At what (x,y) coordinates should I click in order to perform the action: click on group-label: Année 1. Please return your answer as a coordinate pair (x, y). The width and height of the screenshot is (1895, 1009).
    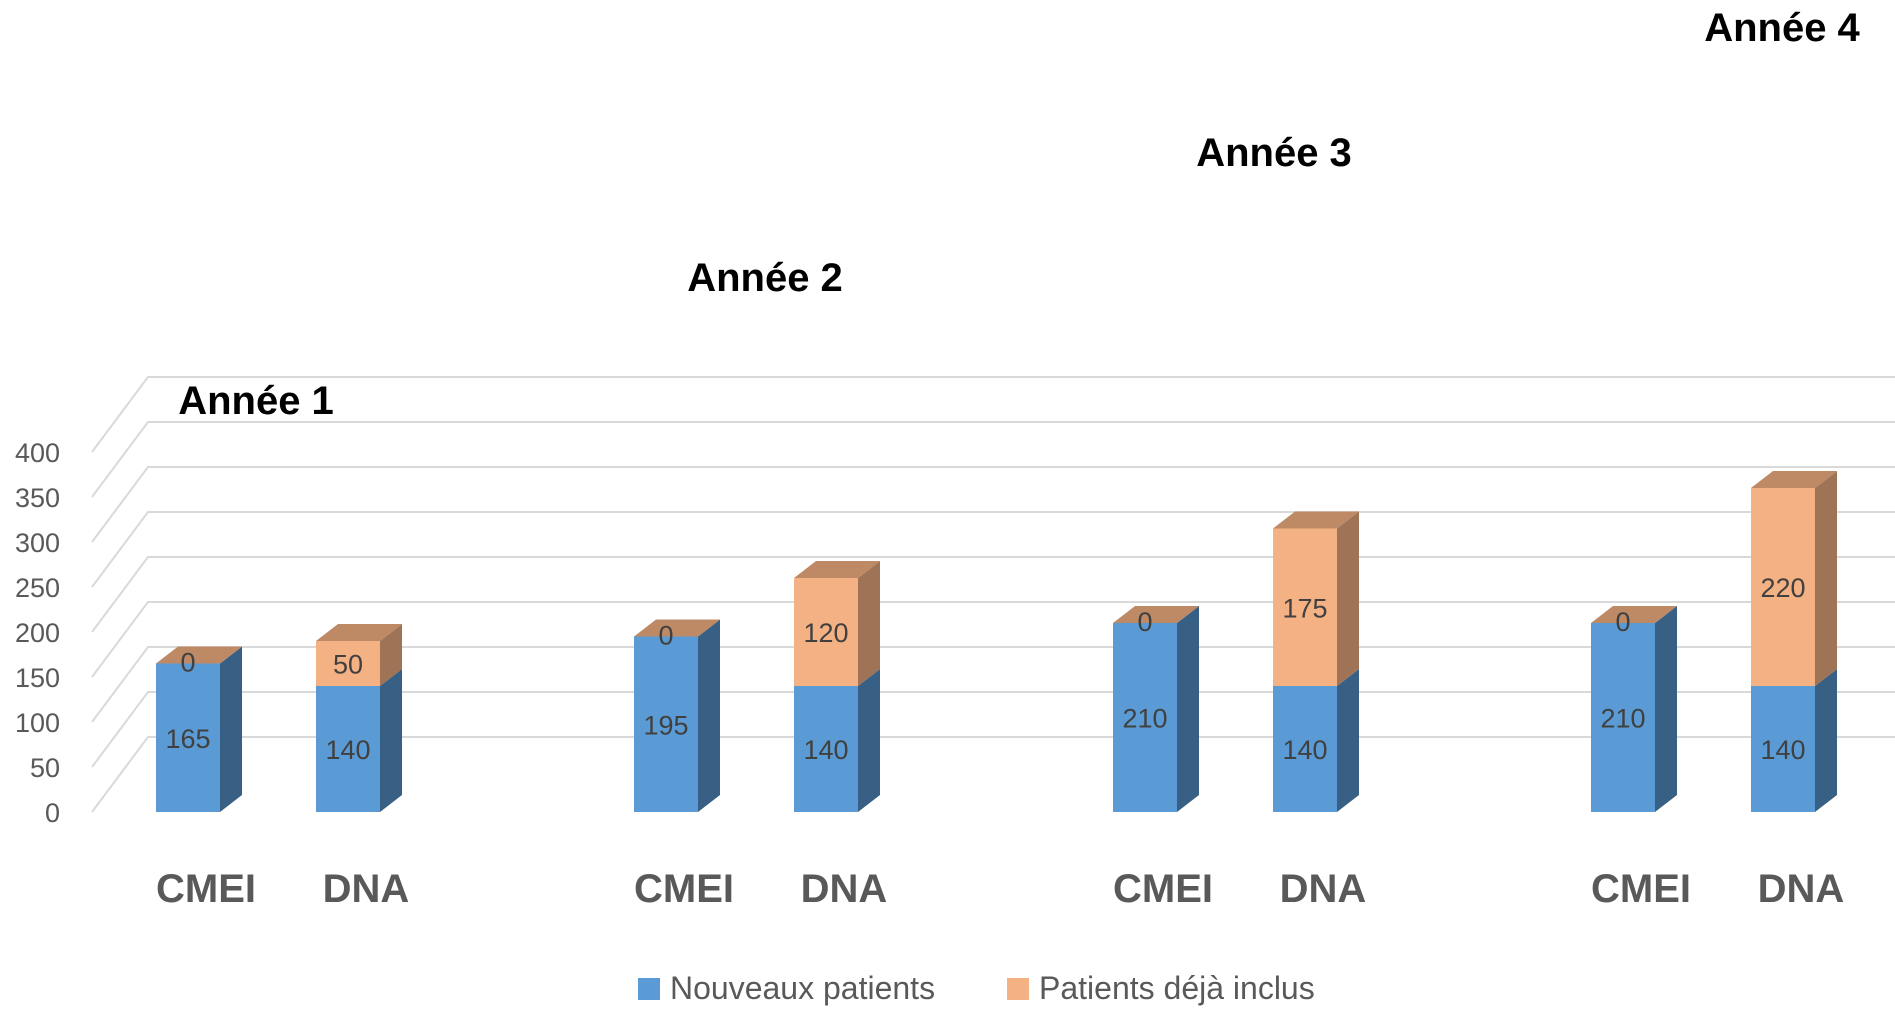
    Looking at the image, I should click on (256, 401).